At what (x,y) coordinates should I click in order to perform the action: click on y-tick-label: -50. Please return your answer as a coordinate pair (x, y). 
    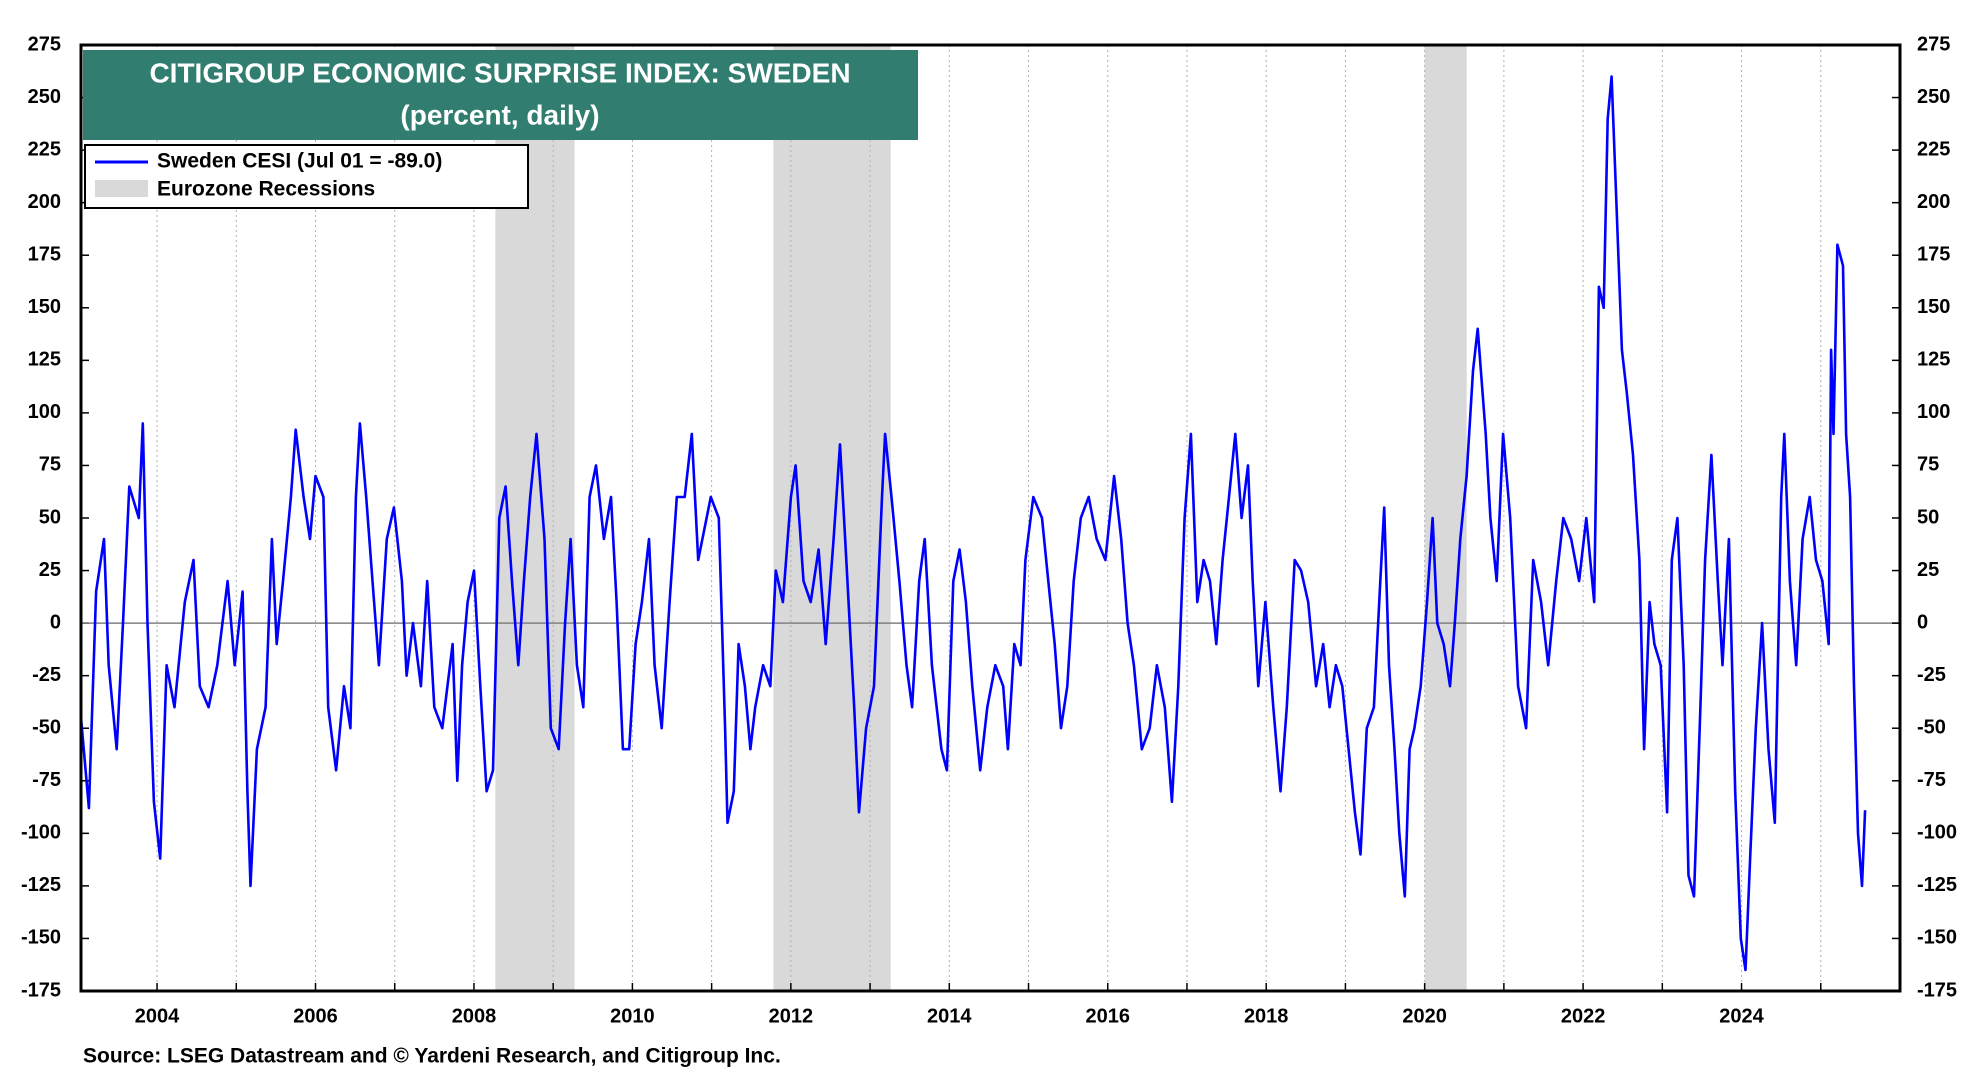
    Looking at the image, I should click on (46, 728).